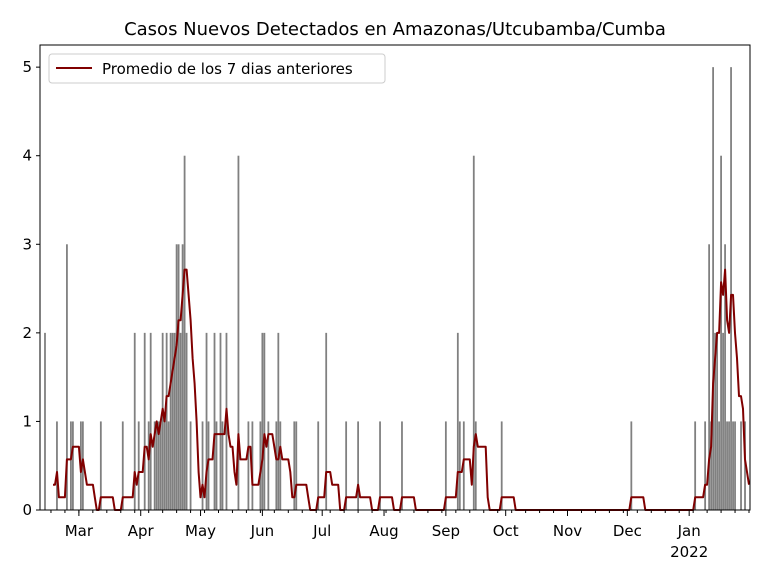  I want to click on y-tick-label: 4, so click(27, 156).